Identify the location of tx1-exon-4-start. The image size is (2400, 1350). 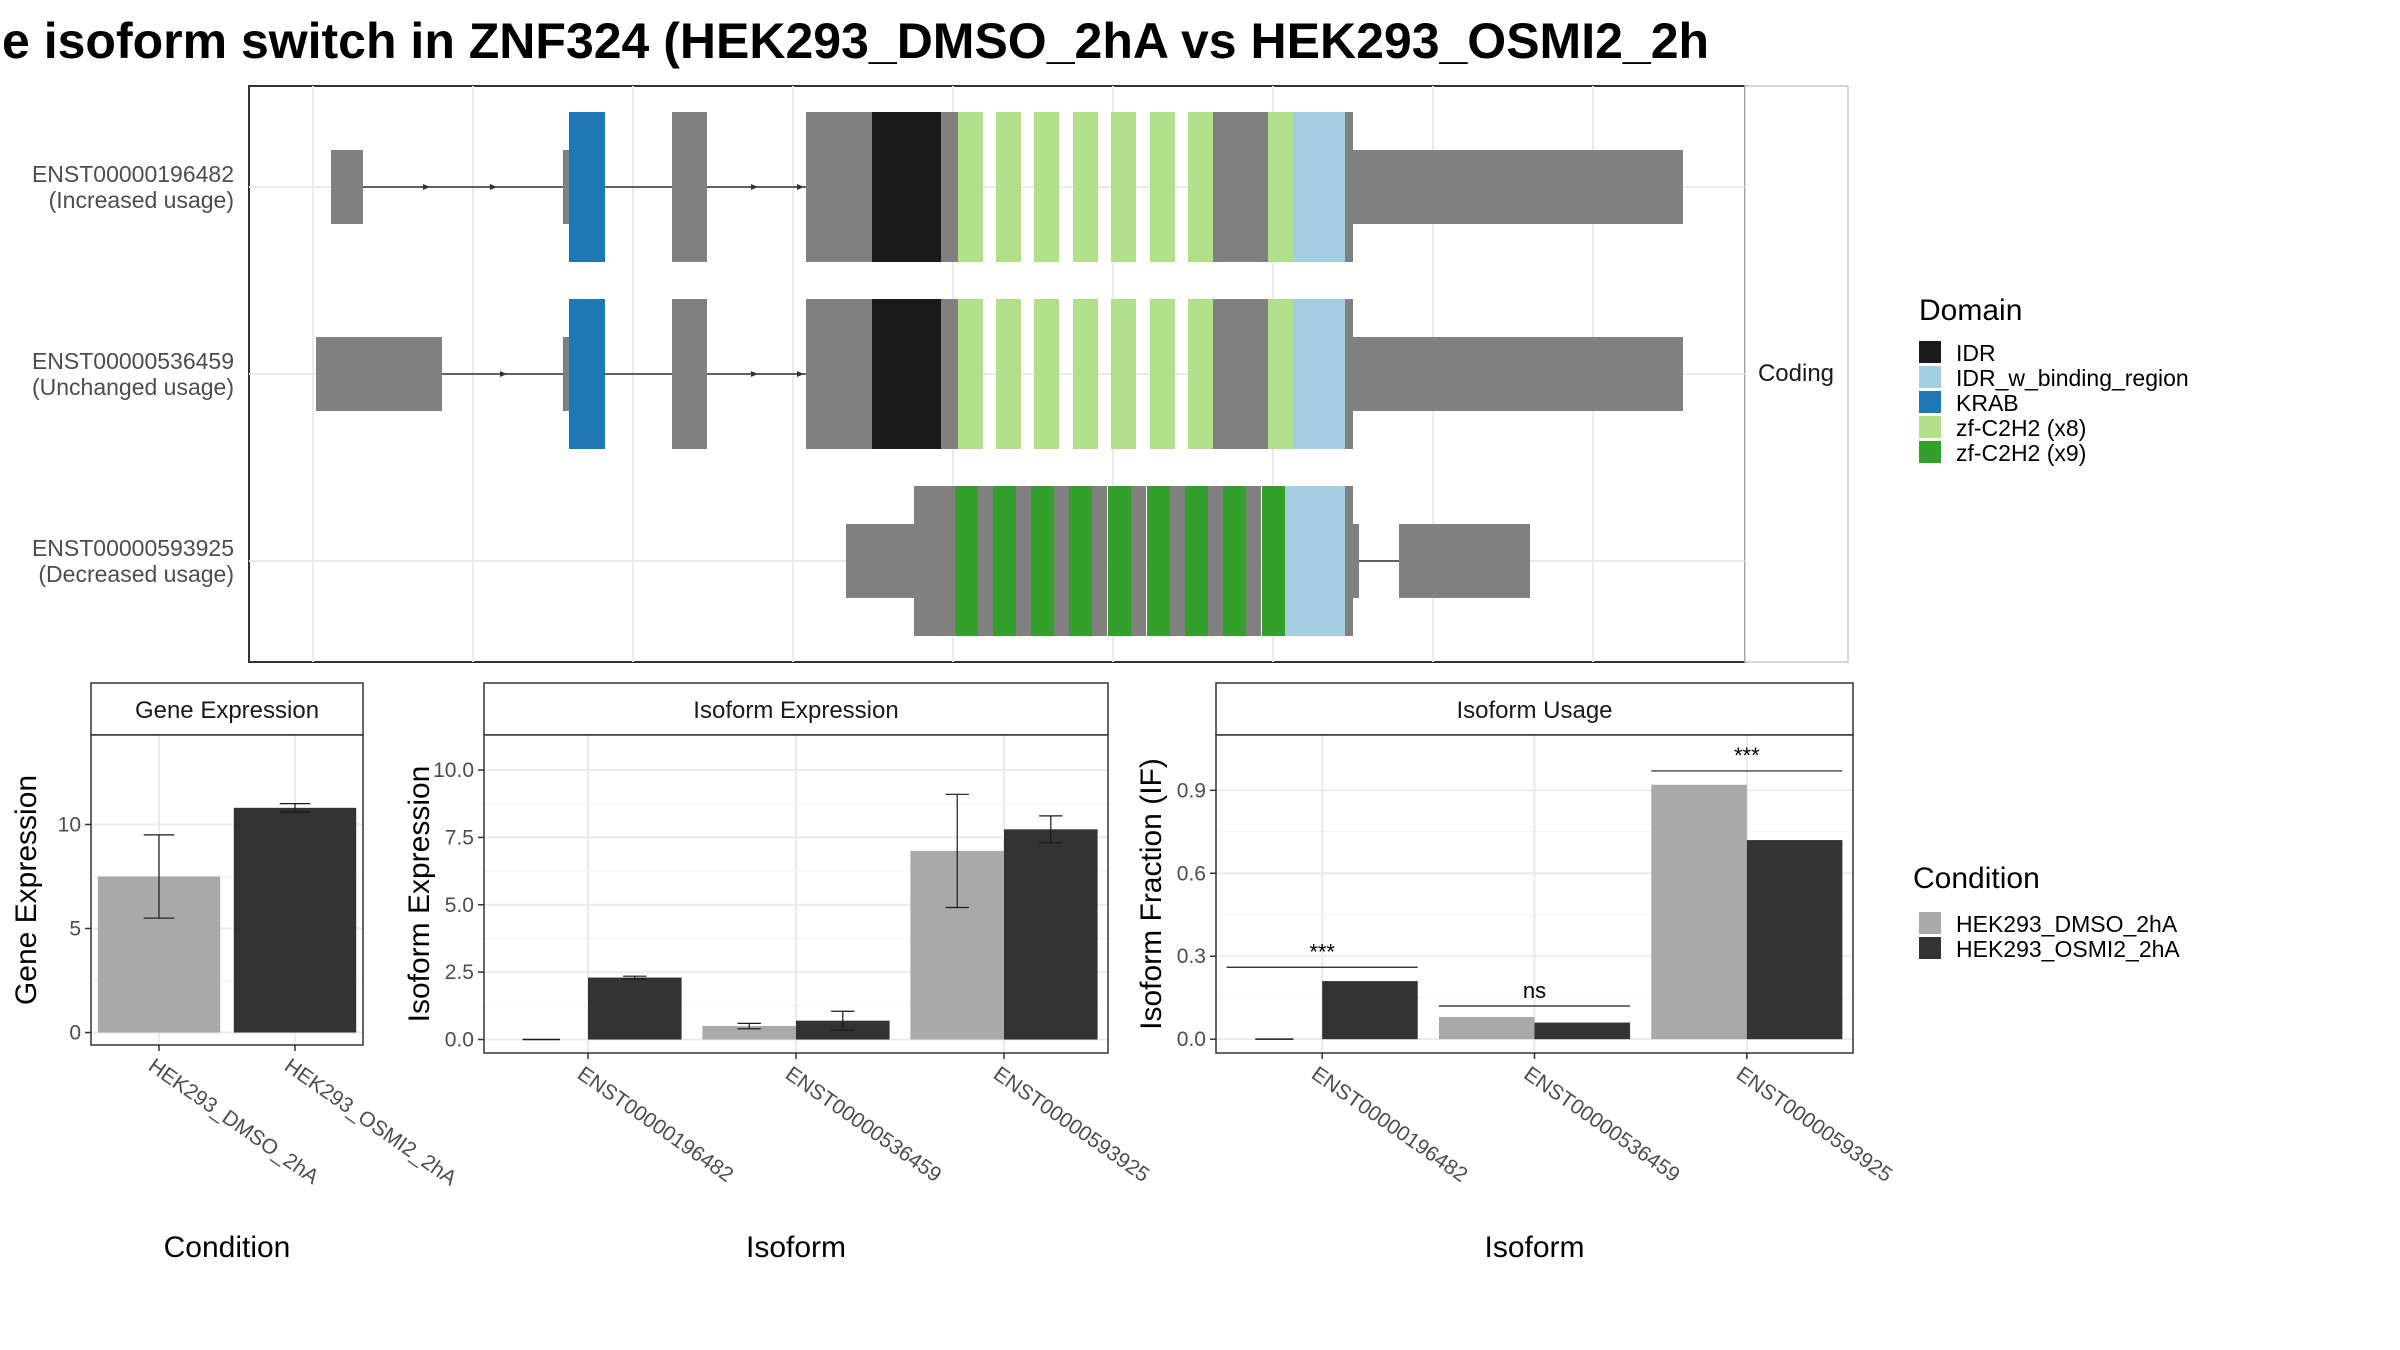
(839, 187).